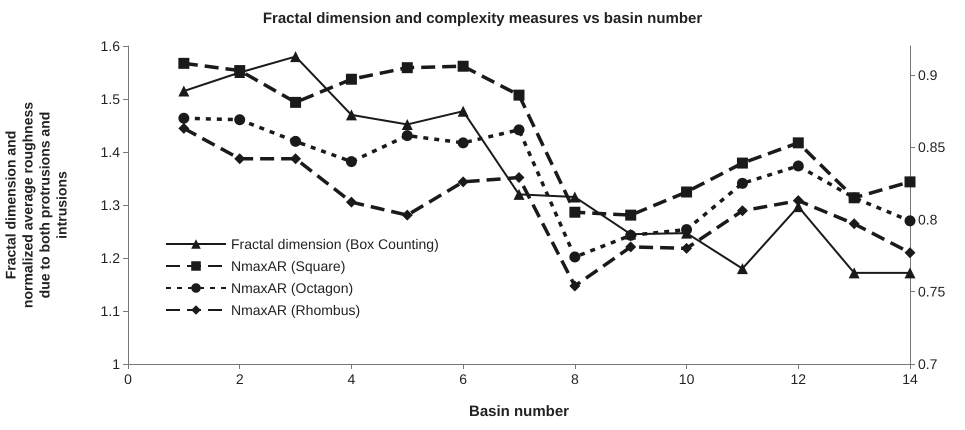 This screenshot has height=430, width=965. I want to click on y-tick-label: 1.2, so click(110, 258).